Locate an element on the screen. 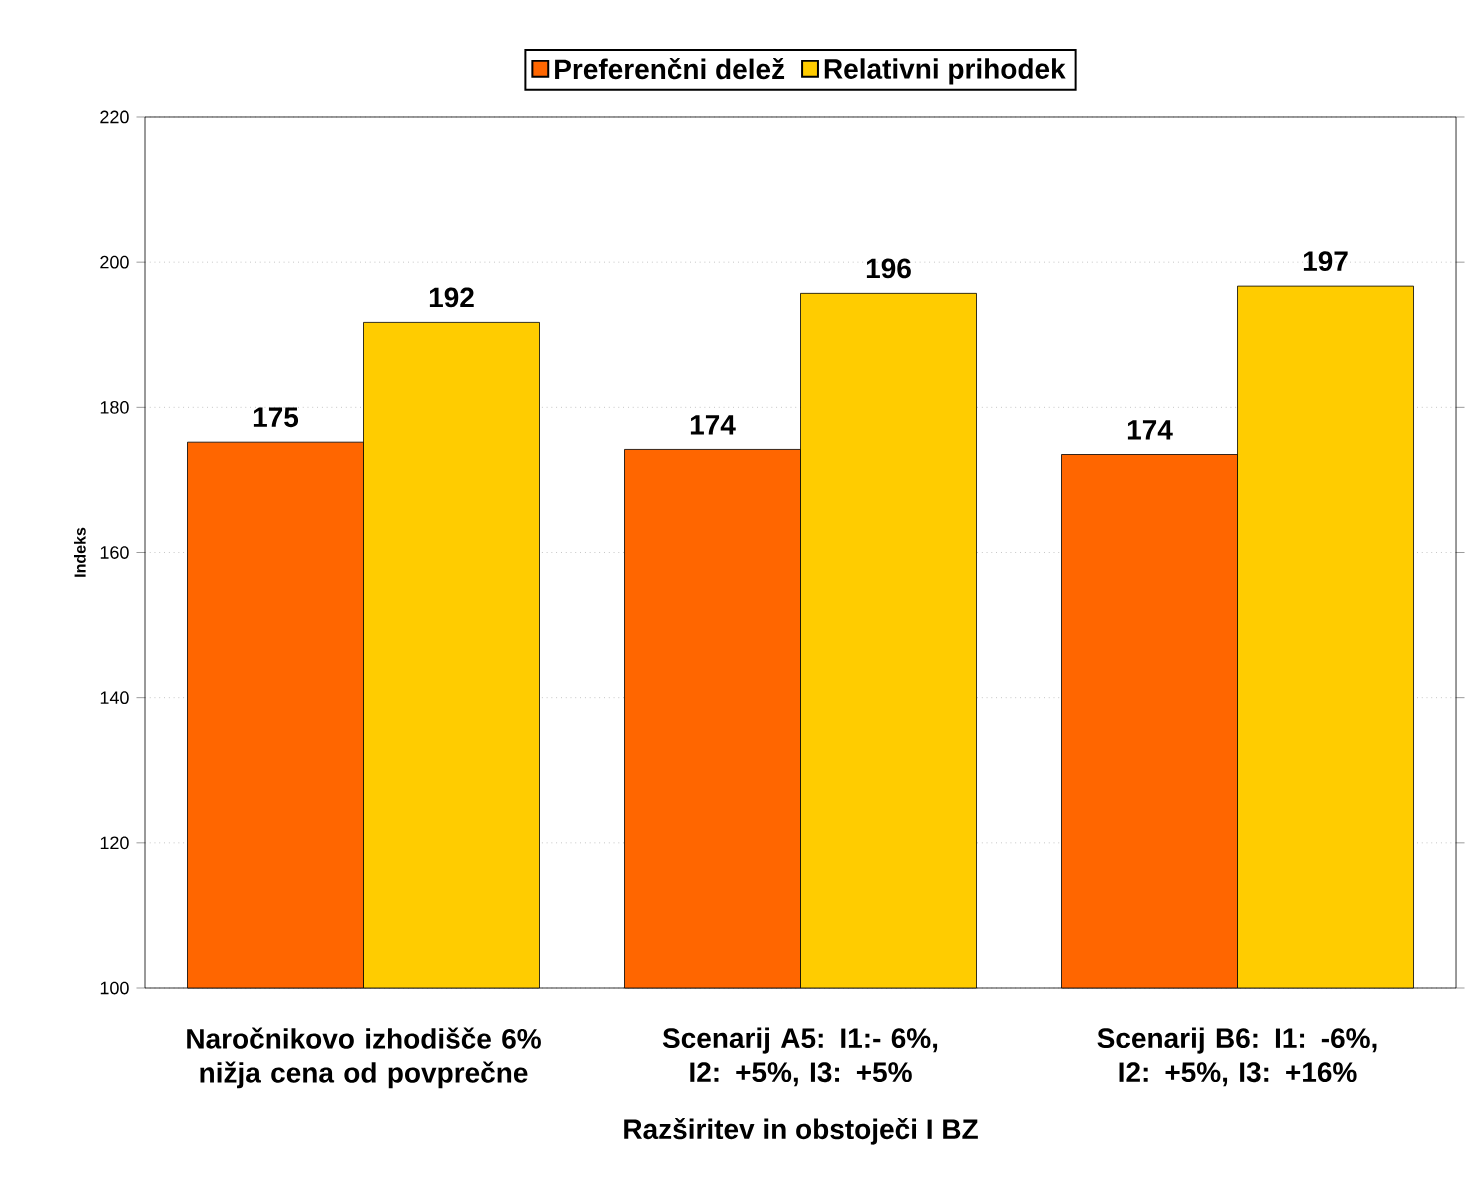  y-tick-label: 220 is located at coordinates (114, 117).